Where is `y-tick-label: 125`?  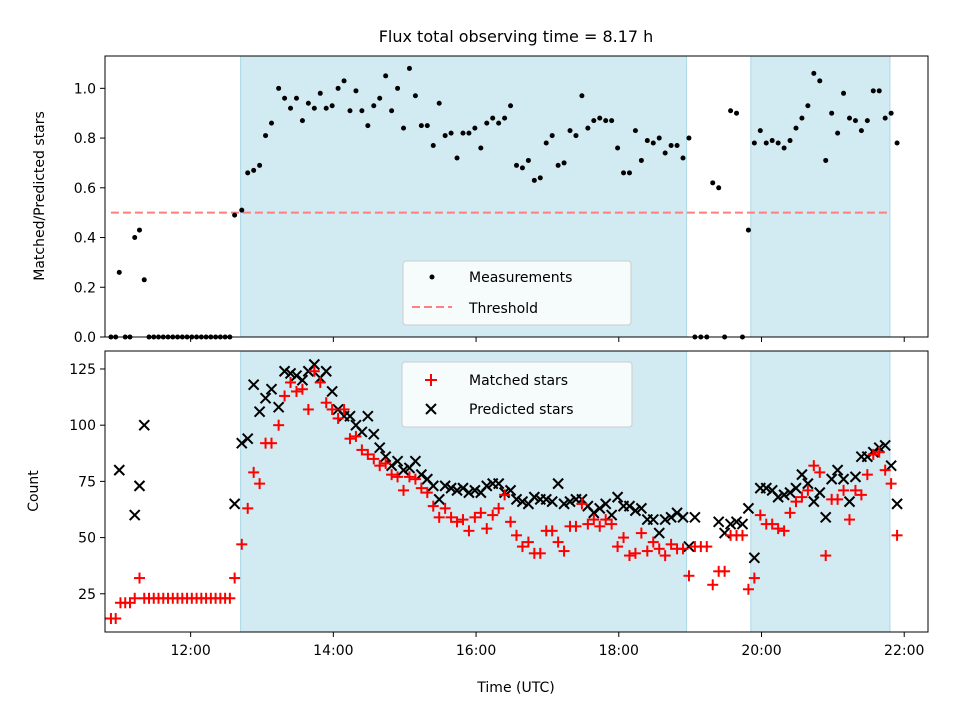
y-tick-label: 125 is located at coordinates (82, 370).